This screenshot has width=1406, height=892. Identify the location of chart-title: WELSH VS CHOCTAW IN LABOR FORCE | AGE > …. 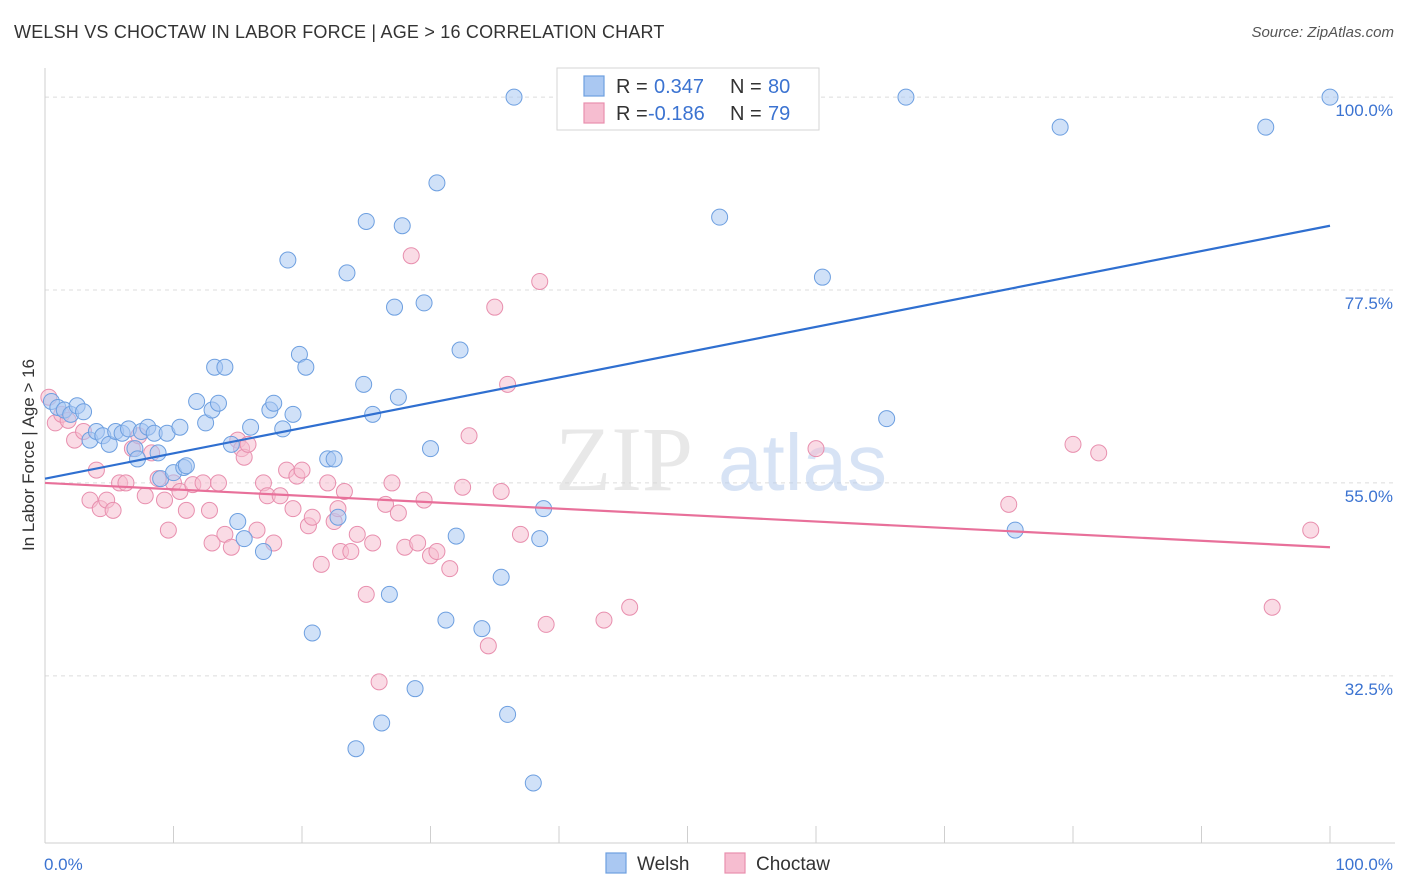
(339, 32).